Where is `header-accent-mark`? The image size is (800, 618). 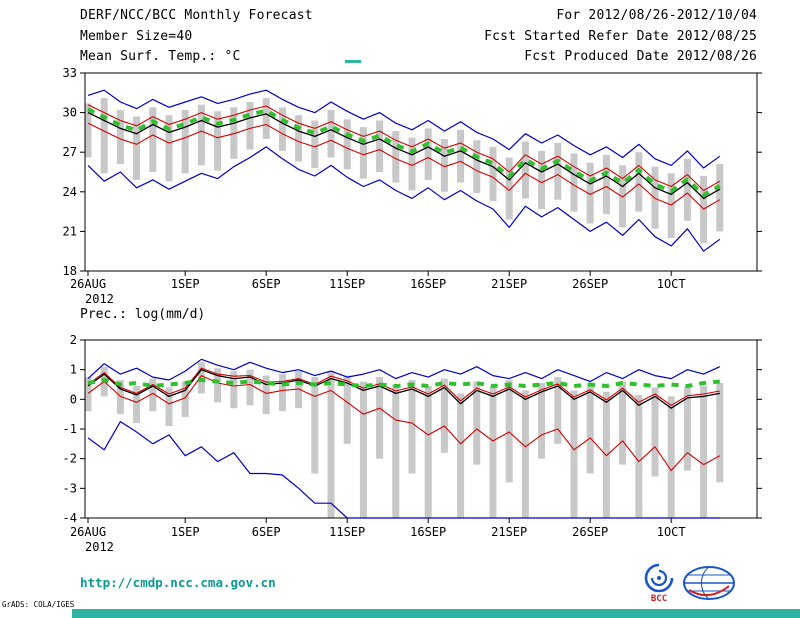
header-accent-mark is located at coordinates (353, 61).